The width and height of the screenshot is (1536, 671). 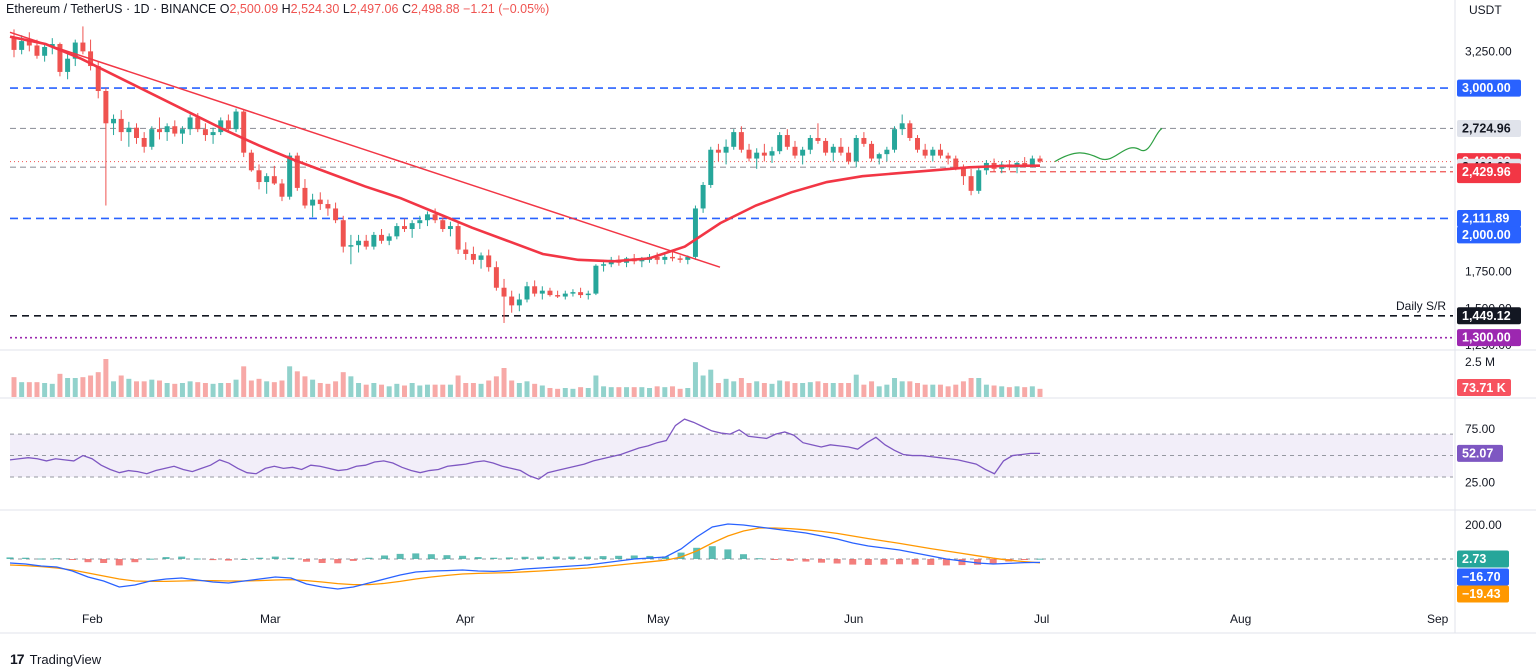 I want to click on macd-badge-histogram: 2.73, so click(x=1474, y=559).